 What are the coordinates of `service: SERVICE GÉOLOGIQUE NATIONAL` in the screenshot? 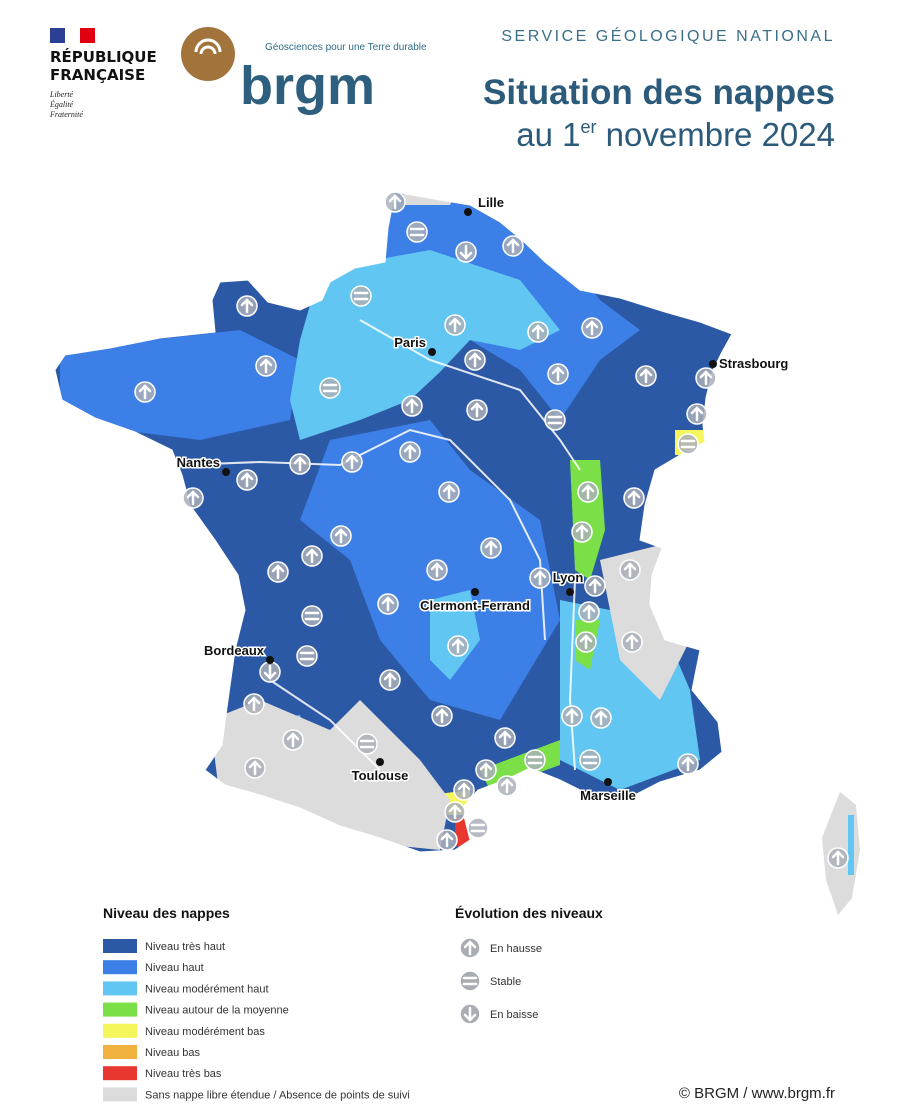 It's located at (668, 35).